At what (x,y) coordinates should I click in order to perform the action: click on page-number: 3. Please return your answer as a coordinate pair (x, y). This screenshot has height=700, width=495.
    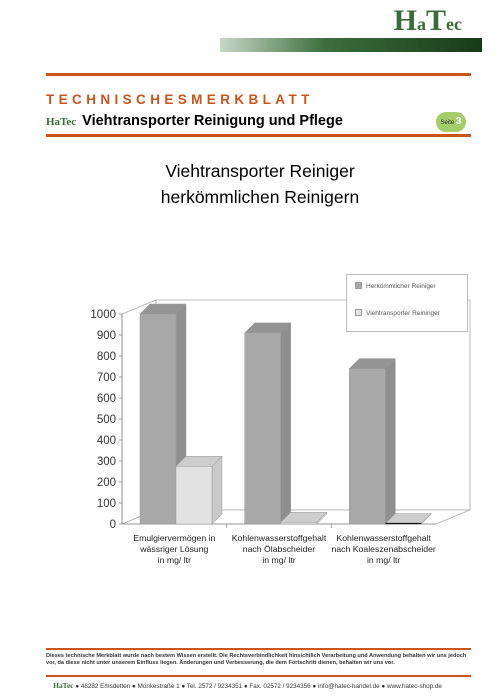
    Looking at the image, I should click on (458, 121).